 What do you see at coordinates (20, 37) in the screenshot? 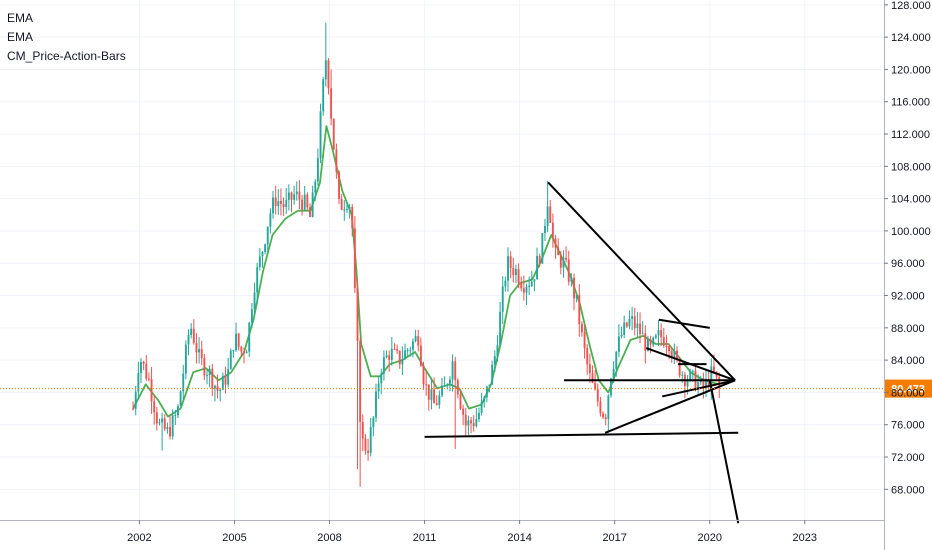
I see `legend-item-ema-2: EMA` at bounding box center [20, 37].